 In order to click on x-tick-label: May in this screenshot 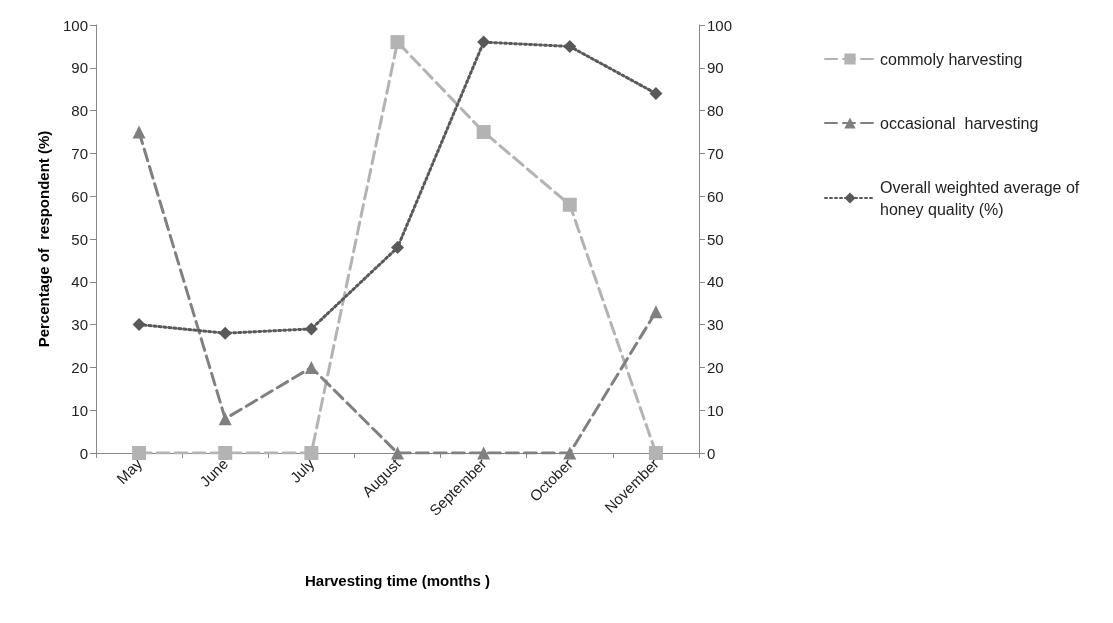, I will do `click(129, 471)`.